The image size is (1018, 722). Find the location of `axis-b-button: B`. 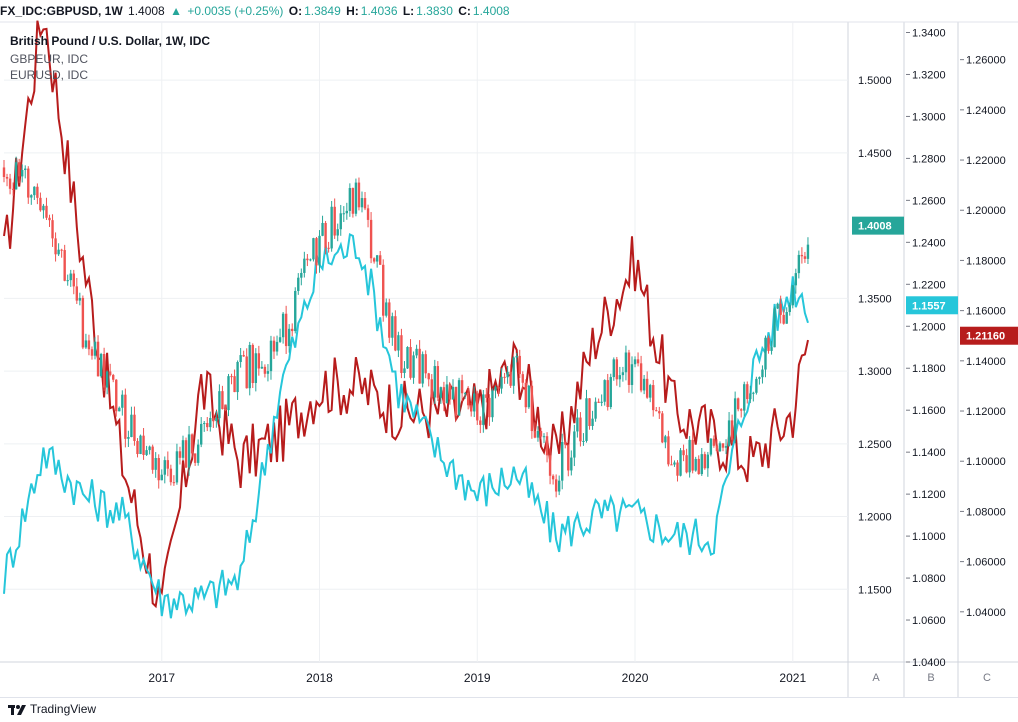

axis-b-button: B is located at coordinates (931, 678).